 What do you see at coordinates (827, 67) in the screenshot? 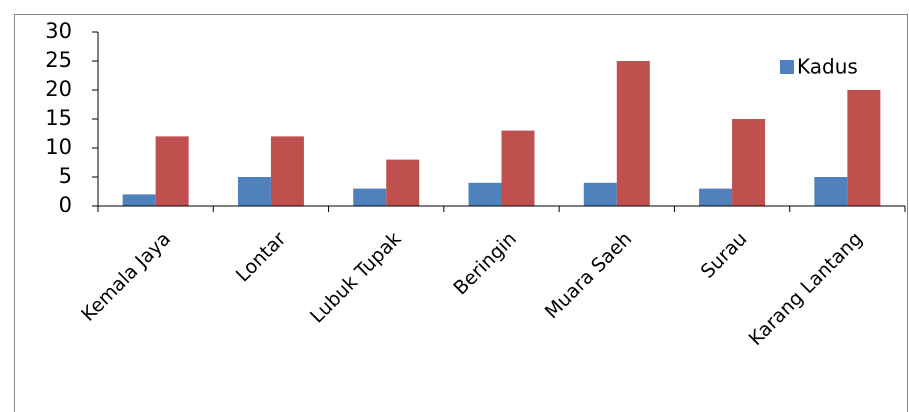
I see `legend-label: Kadus` at bounding box center [827, 67].